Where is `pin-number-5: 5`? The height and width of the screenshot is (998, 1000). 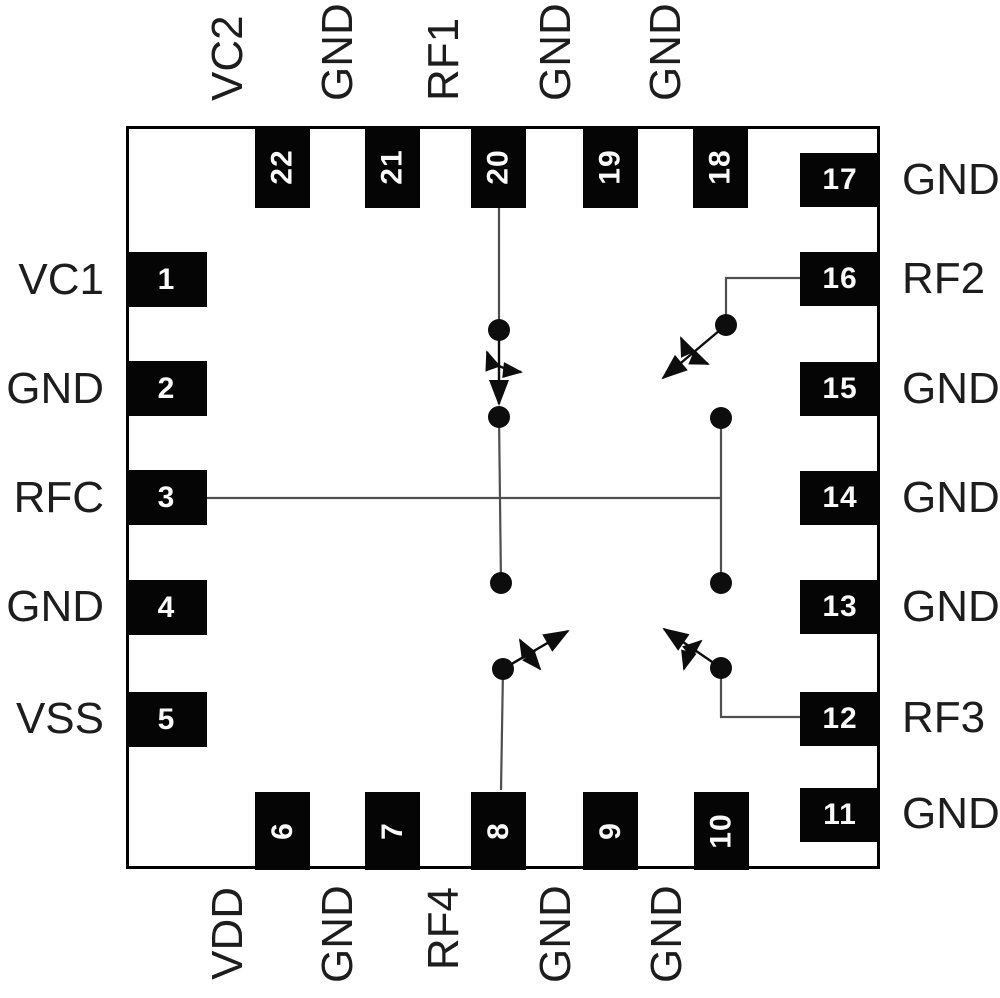
pin-number-5: 5 is located at coordinates (166, 719).